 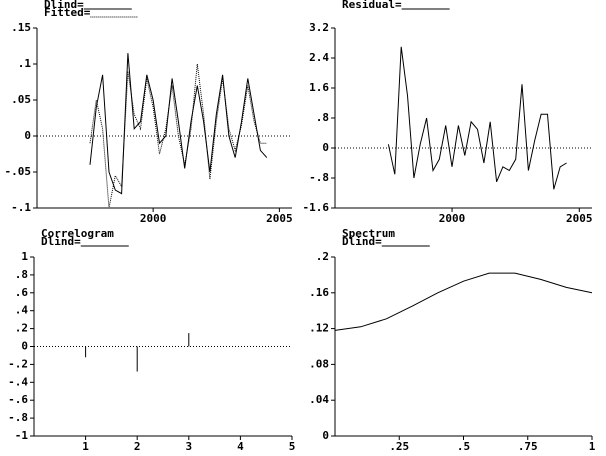 I want to click on x-tick-label: 2, so click(x=137, y=446).